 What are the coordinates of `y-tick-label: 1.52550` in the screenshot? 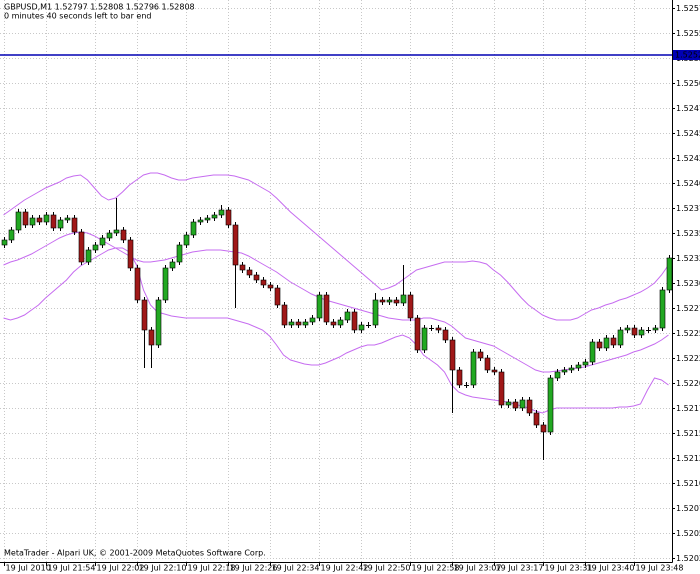 It's located at (688, 33).